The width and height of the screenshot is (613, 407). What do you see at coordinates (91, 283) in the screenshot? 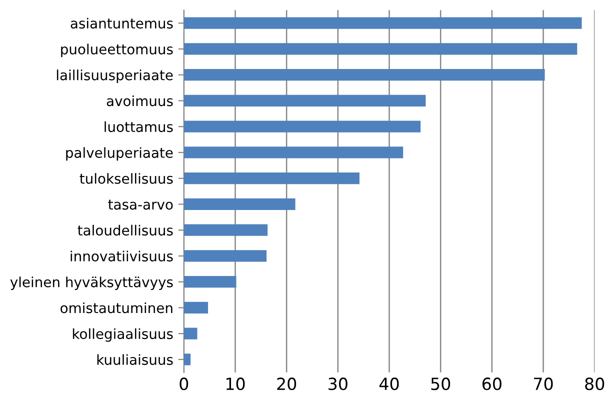
I see `y-tick-label: yleinen hyväksyttävyys` at bounding box center [91, 283].